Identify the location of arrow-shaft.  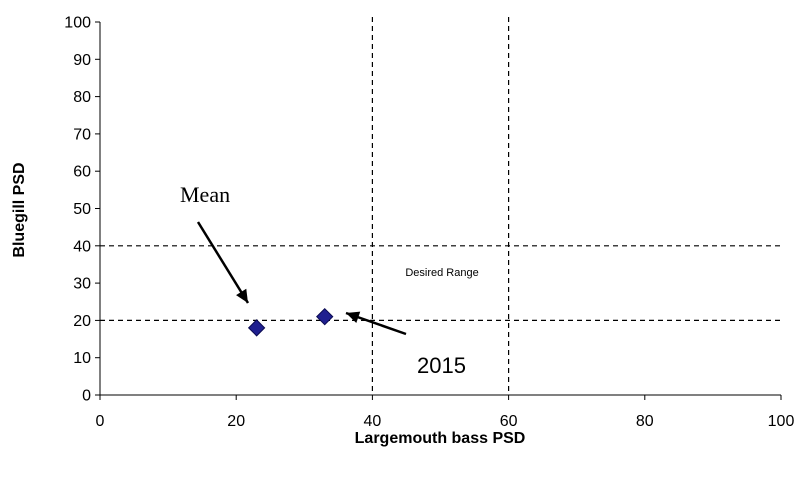
(223, 262).